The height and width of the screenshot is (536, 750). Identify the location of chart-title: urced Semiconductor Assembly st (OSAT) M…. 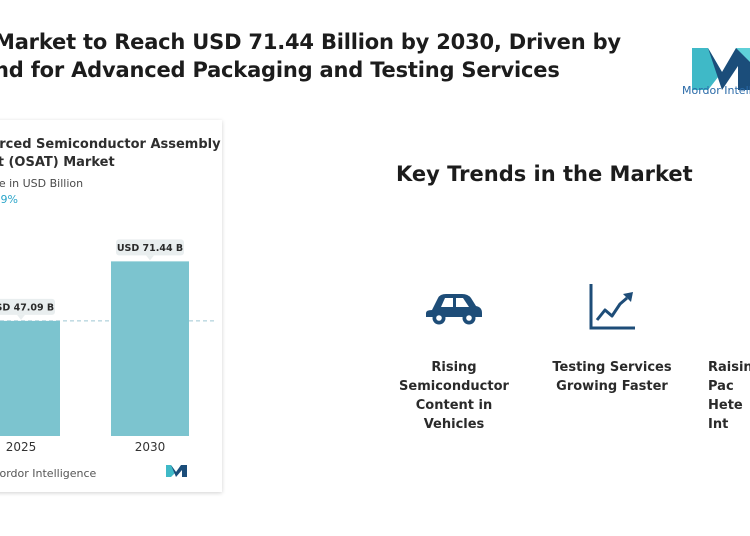
(110, 153).